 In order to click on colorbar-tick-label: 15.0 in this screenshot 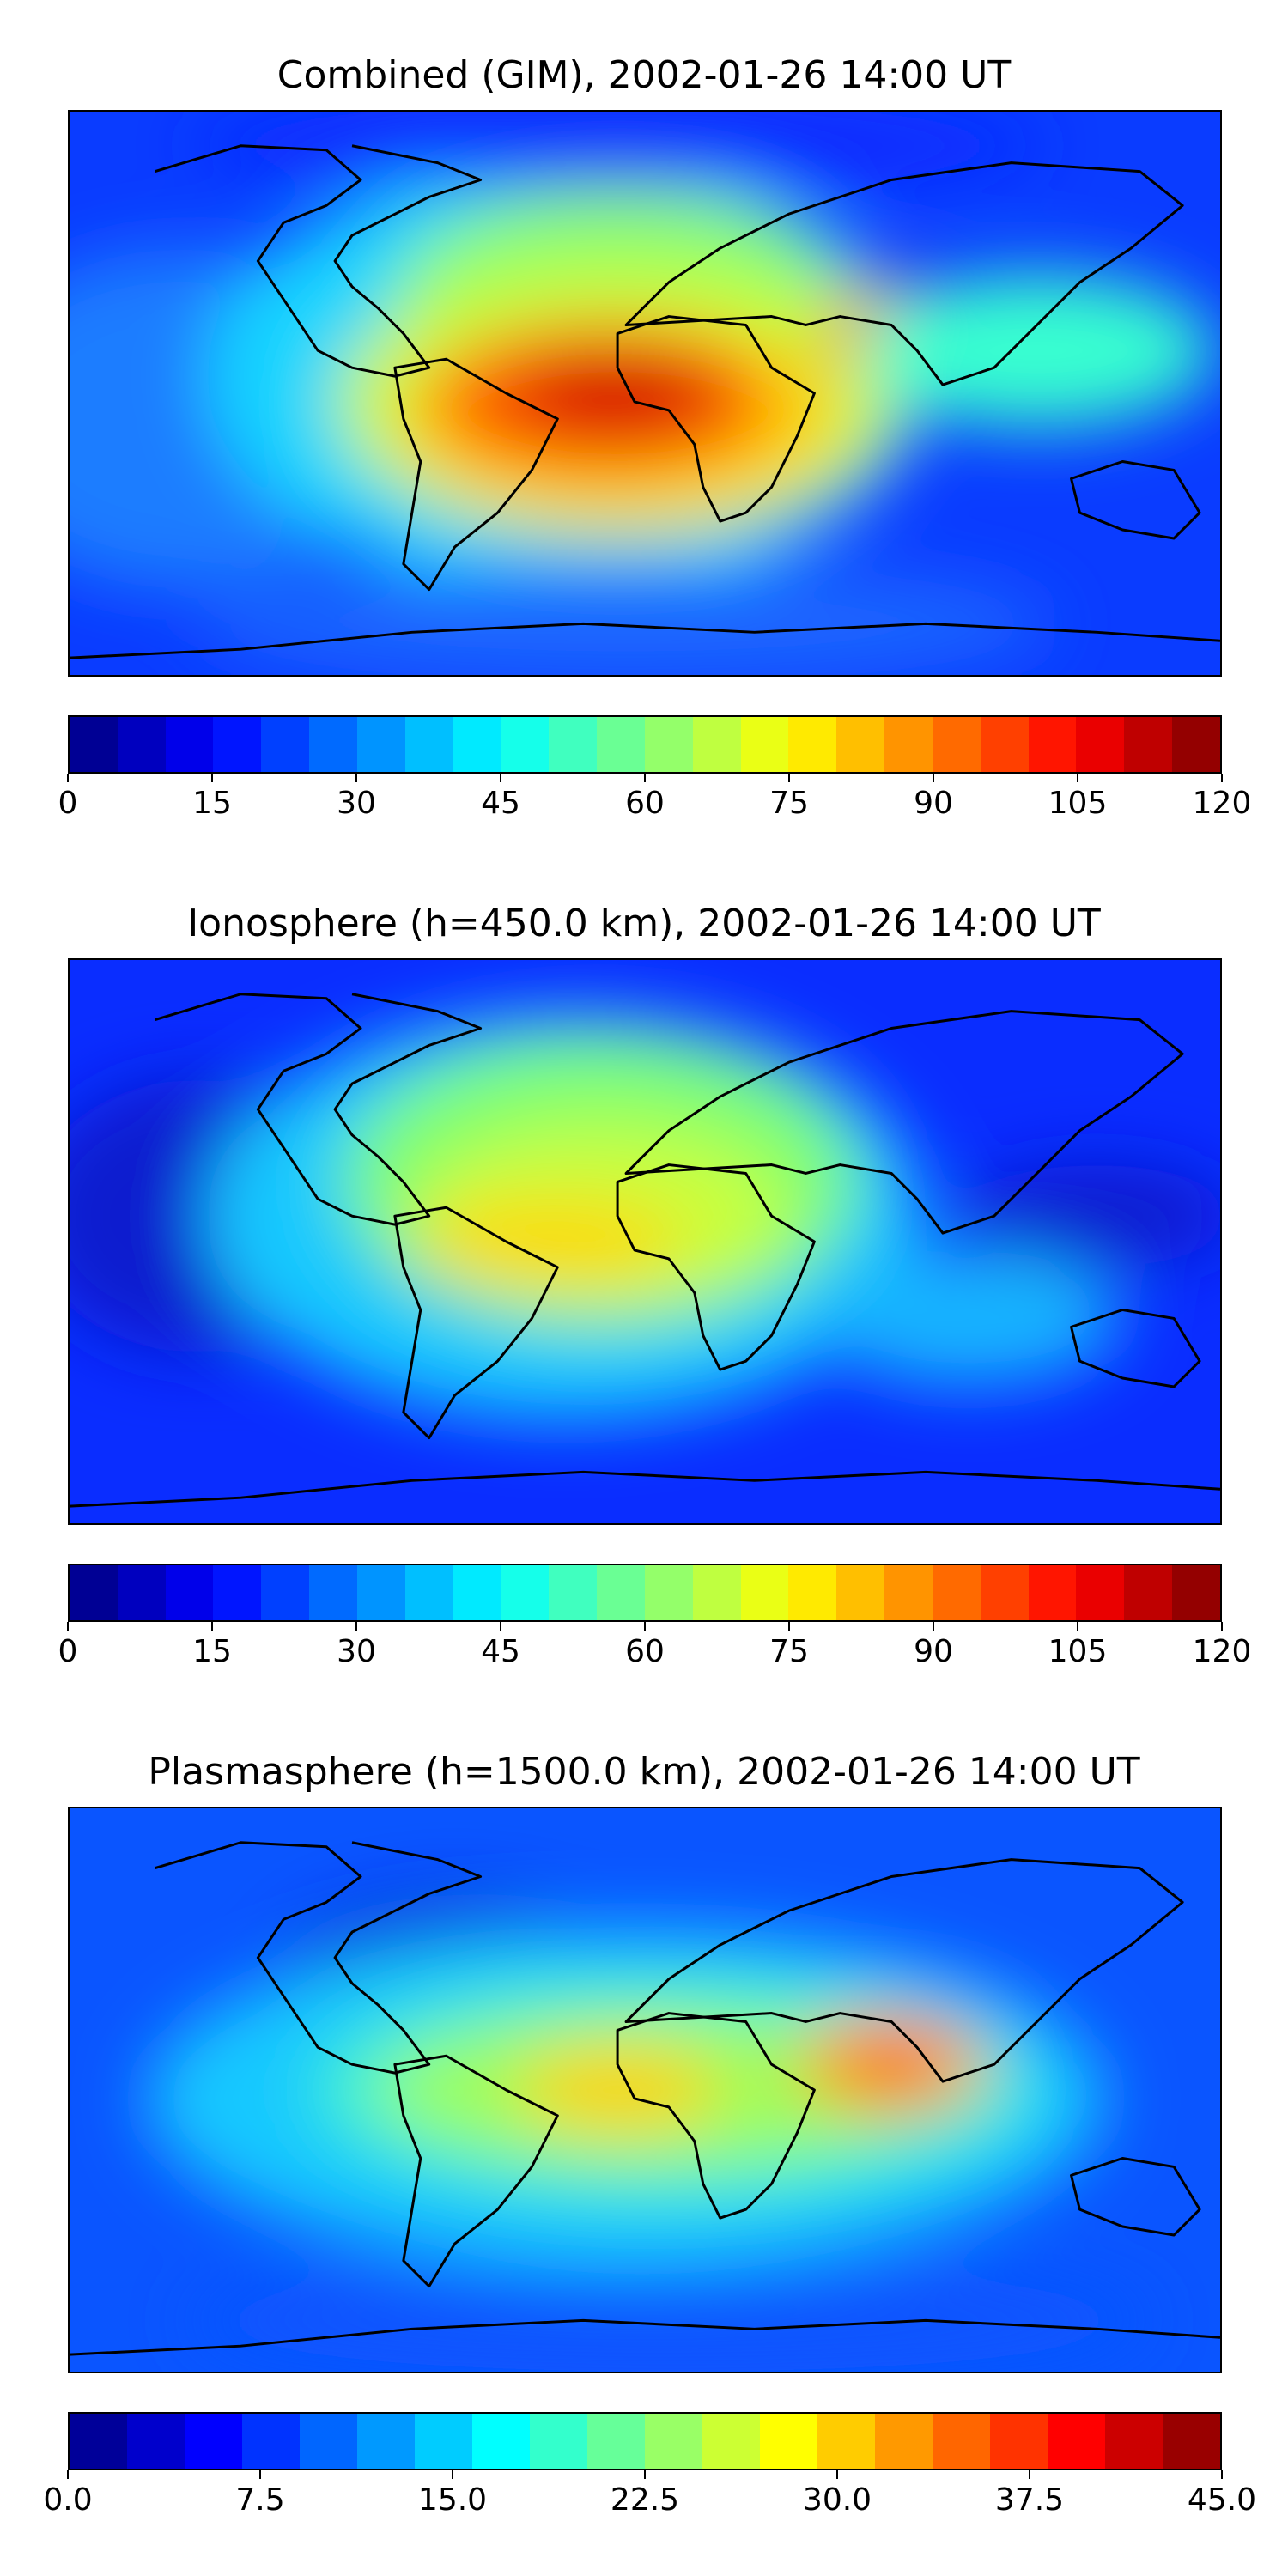, I will do `click(452, 2500)`.